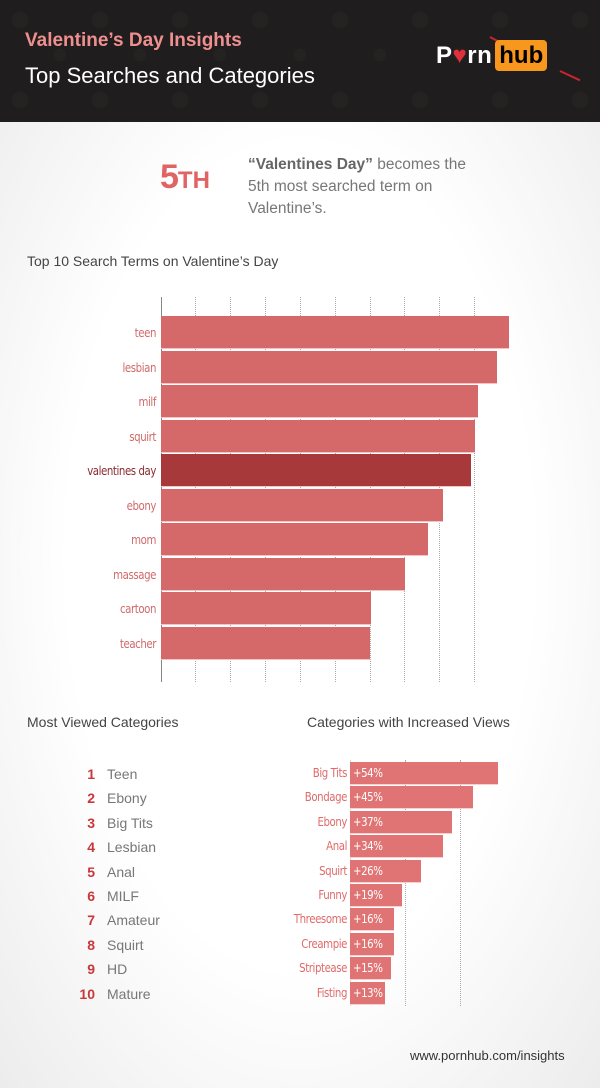 The height and width of the screenshot is (1088, 600). I want to click on category-name: Mature, so click(129, 993).